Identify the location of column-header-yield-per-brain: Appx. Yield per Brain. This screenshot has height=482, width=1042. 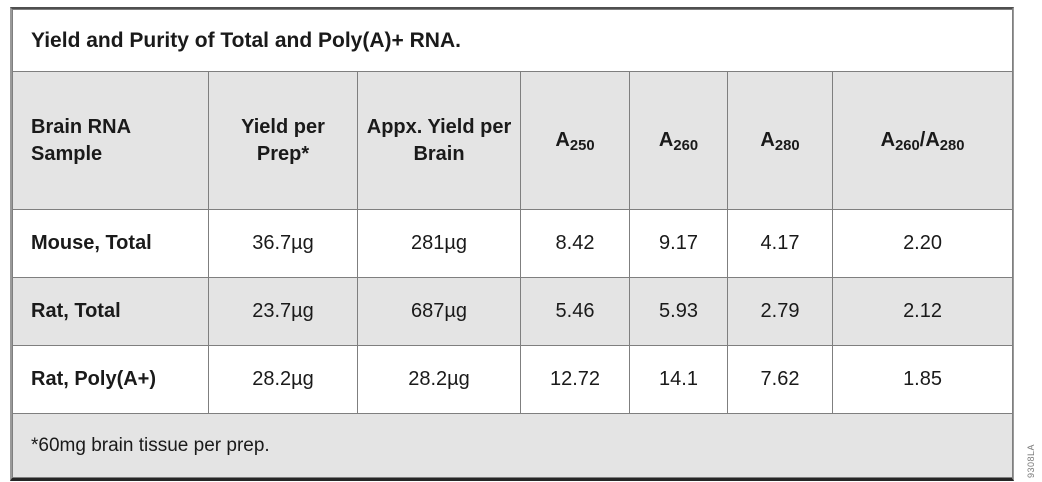
(439, 140).